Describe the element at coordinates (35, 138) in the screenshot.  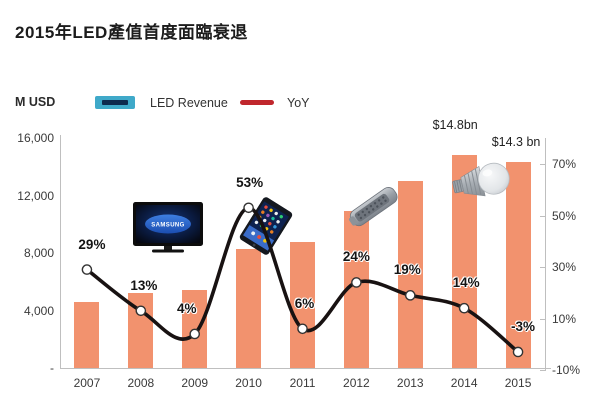
I see `y-axis-tick-label: 16,000` at that location.